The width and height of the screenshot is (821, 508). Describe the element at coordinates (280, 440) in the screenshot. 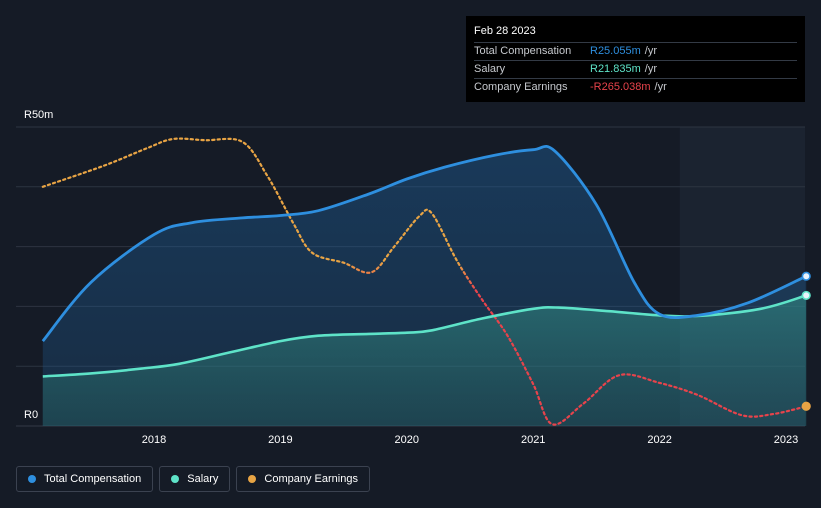

I see `x-tick-label: 2019` at that location.